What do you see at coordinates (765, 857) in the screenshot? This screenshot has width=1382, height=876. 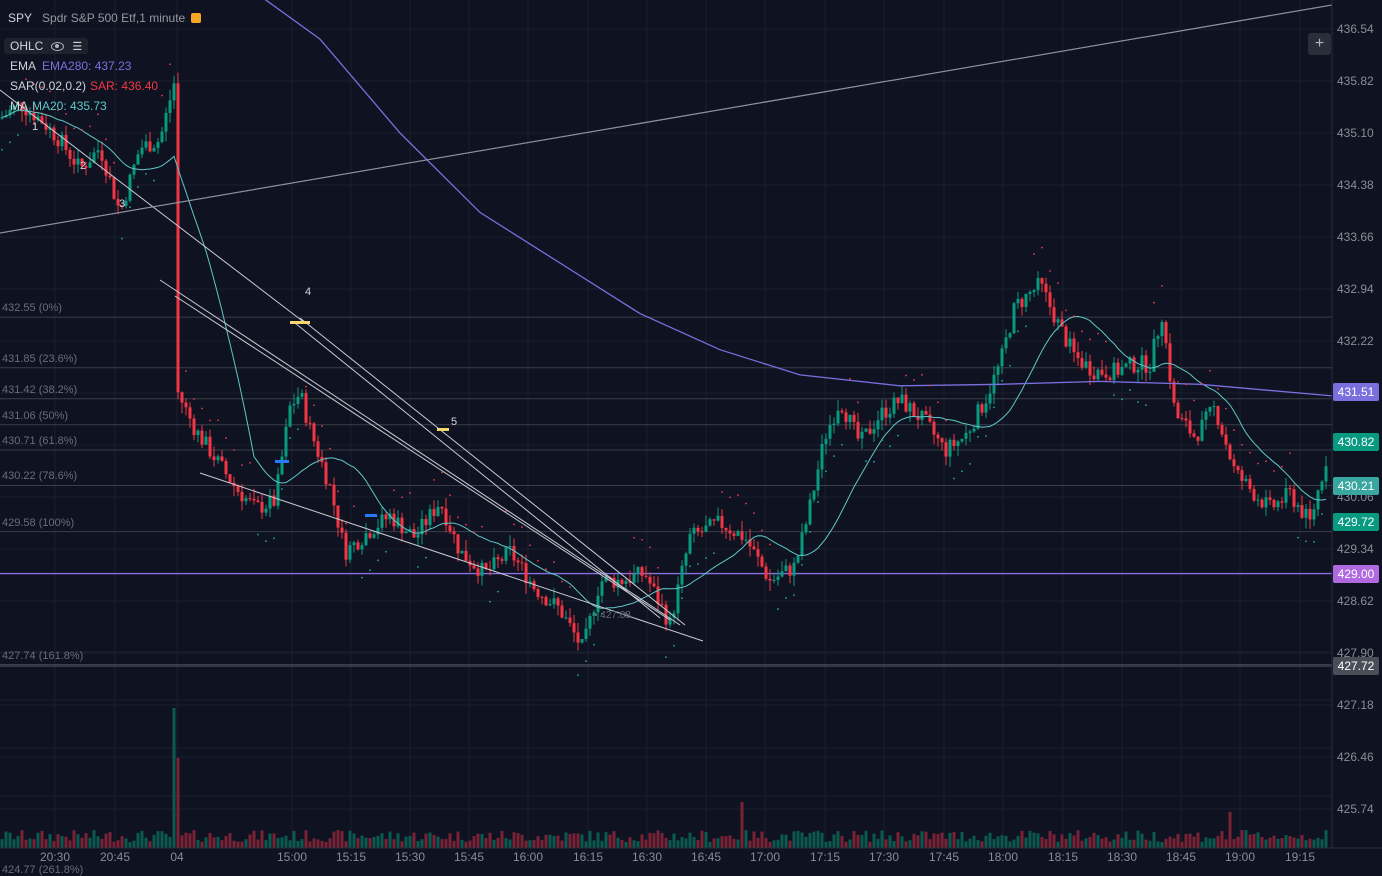 I see `time-tick-label: 17:00` at bounding box center [765, 857].